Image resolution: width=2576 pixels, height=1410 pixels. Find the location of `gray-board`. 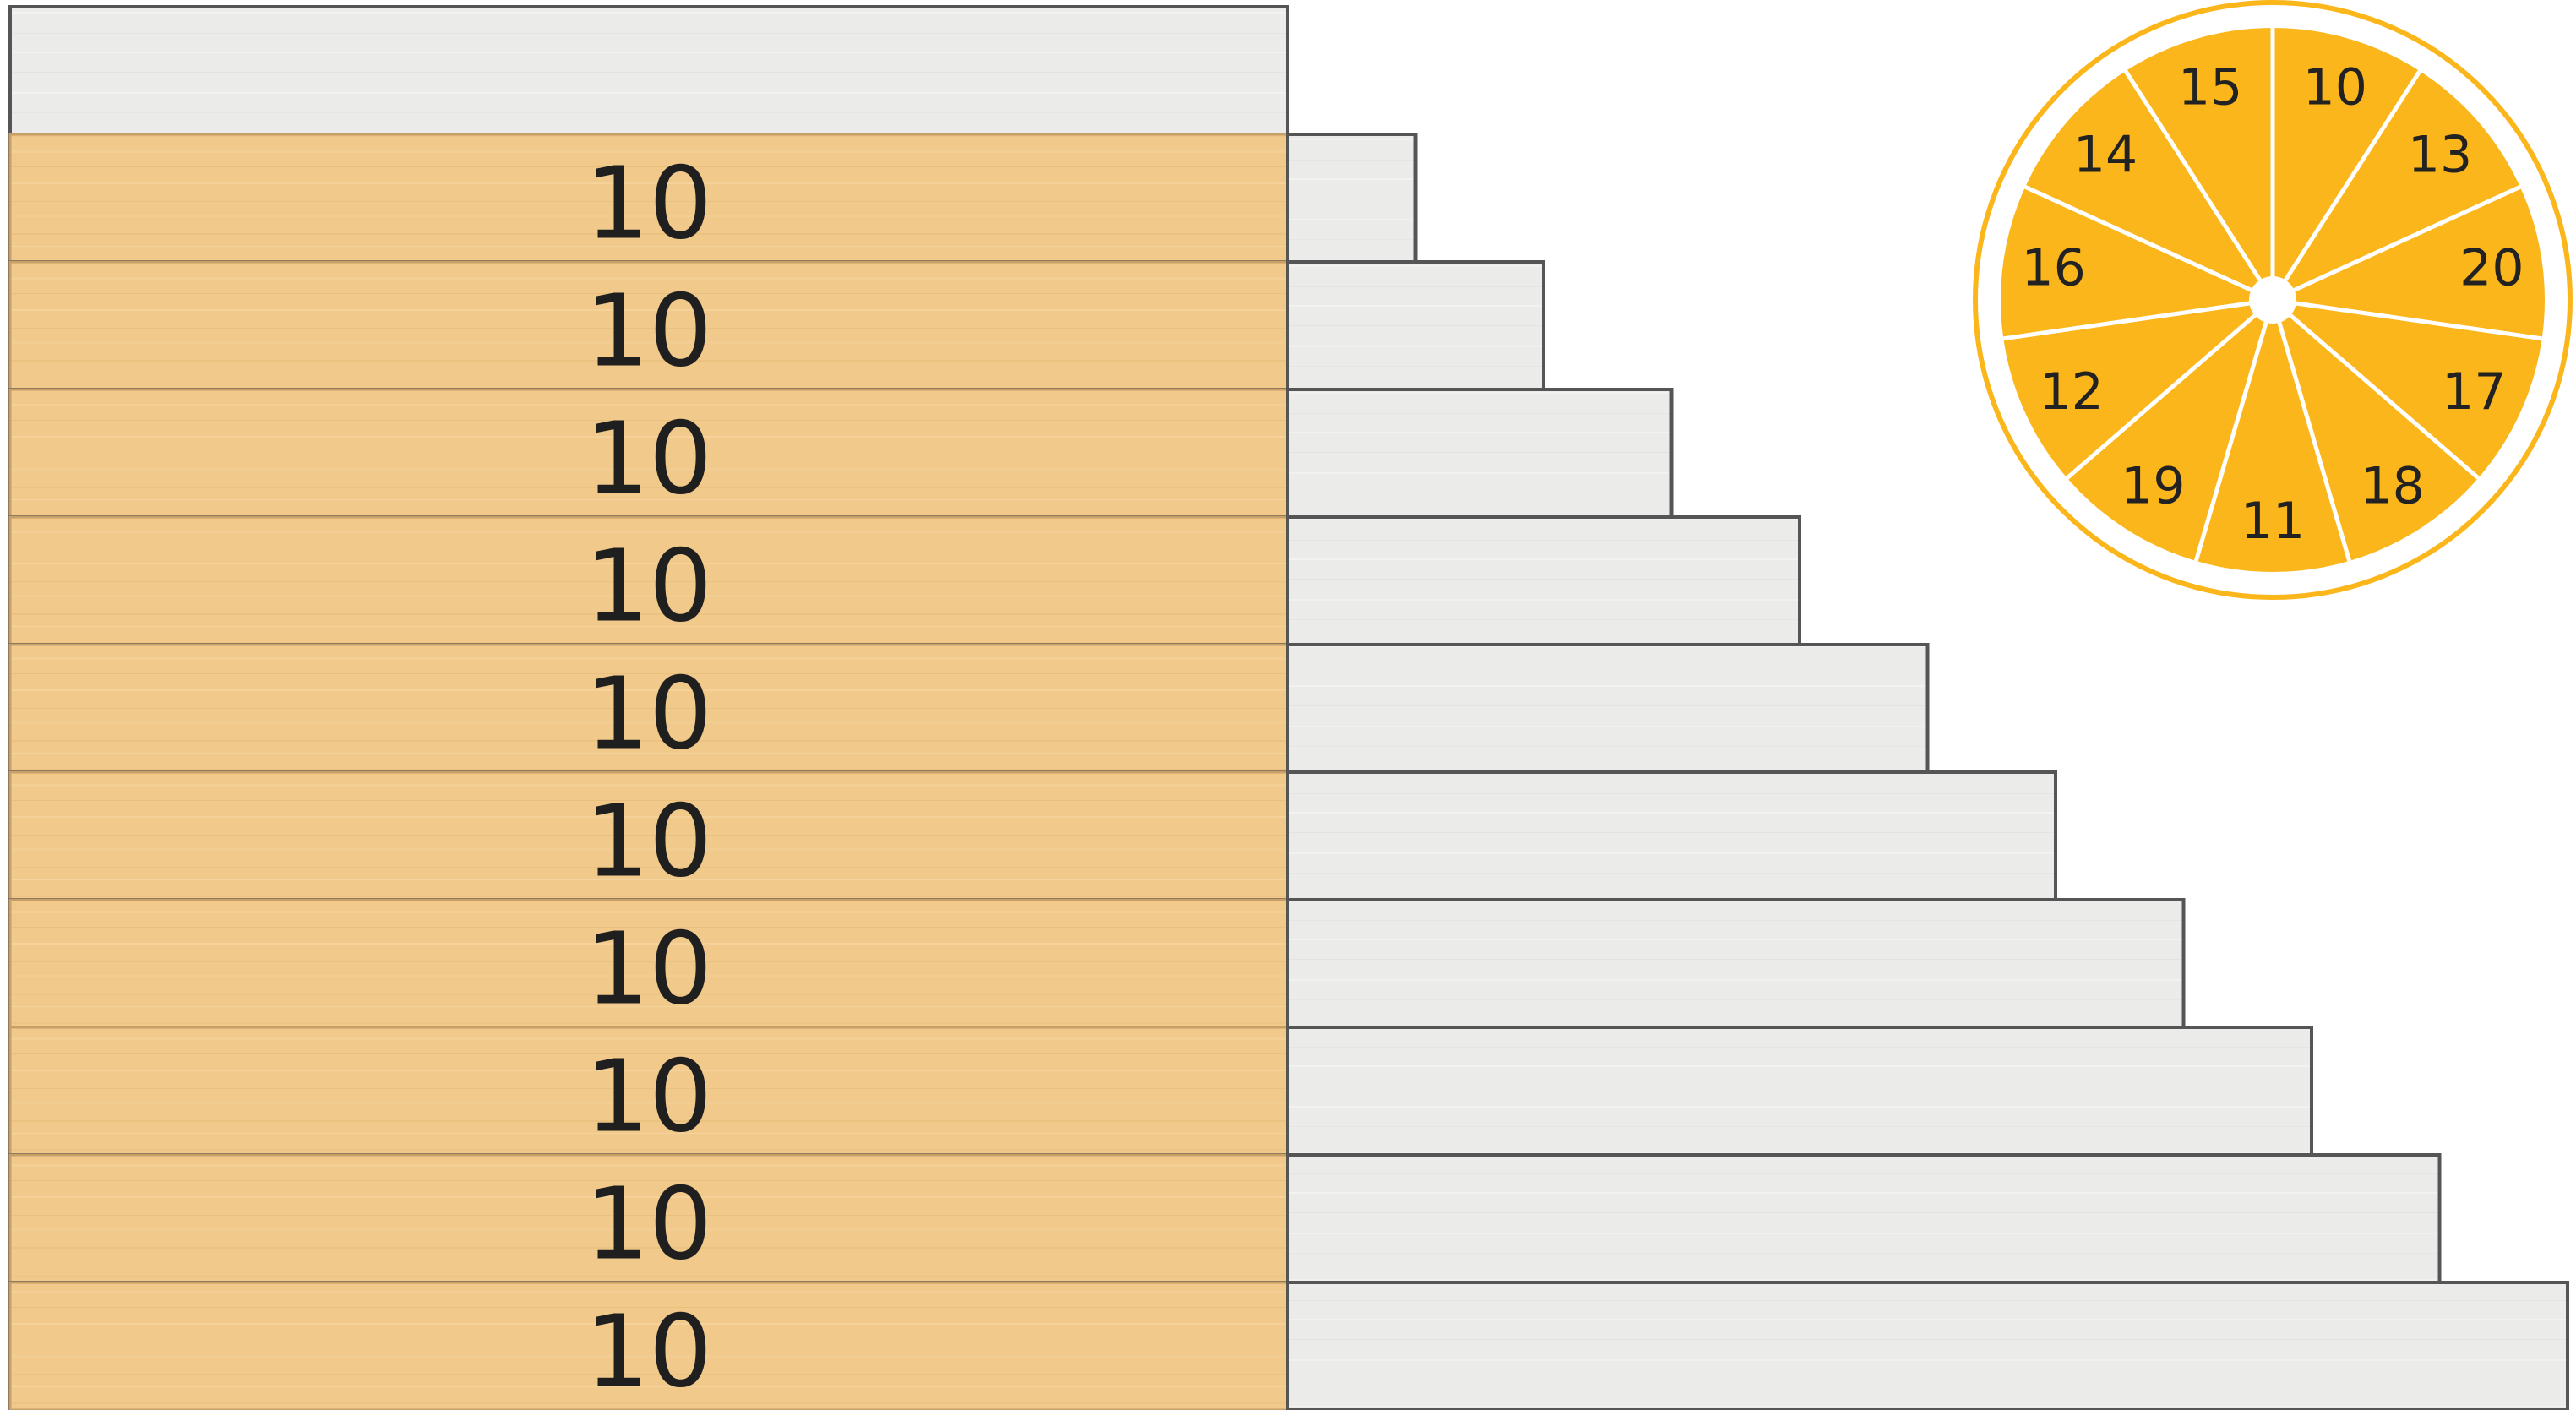

gray-board is located at coordinates (649, 70).